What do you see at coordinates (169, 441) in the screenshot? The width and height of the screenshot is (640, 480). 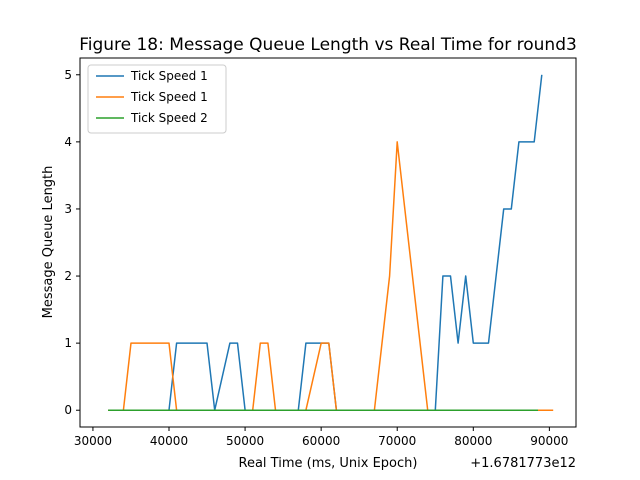 I see `x-tick-label: 40000` at bounding box center [169, 441].